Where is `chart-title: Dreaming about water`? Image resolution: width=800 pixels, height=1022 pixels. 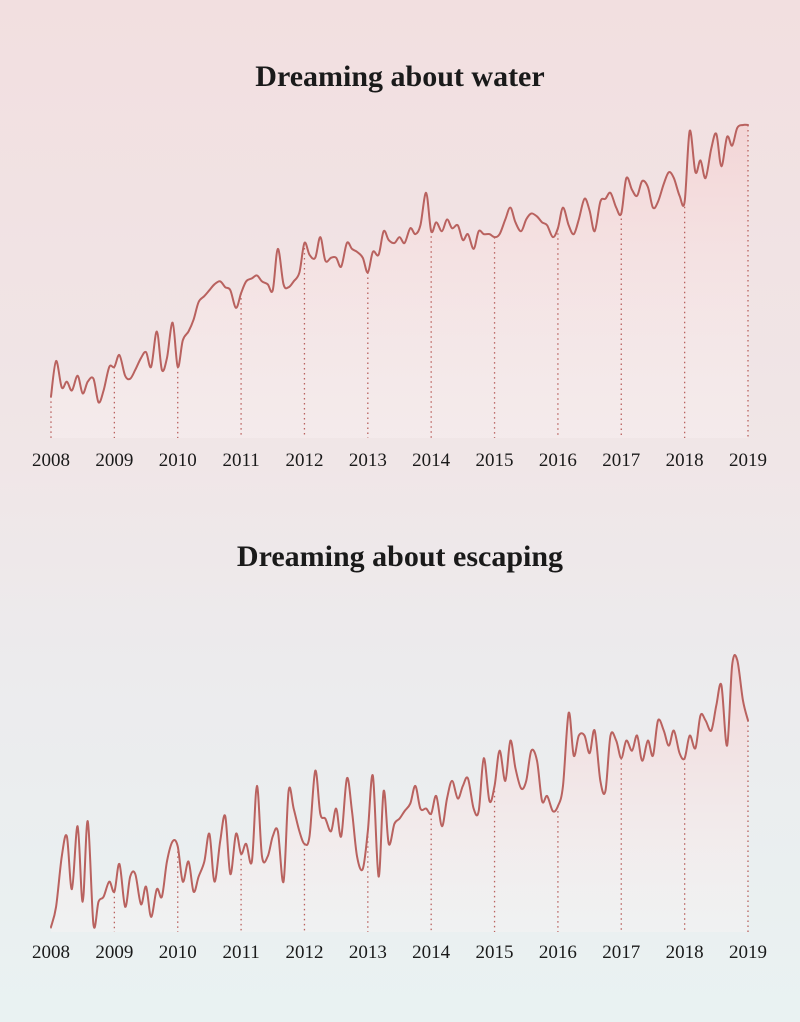 chart-title: Dreaming about water is located at coordinates (400, 76).